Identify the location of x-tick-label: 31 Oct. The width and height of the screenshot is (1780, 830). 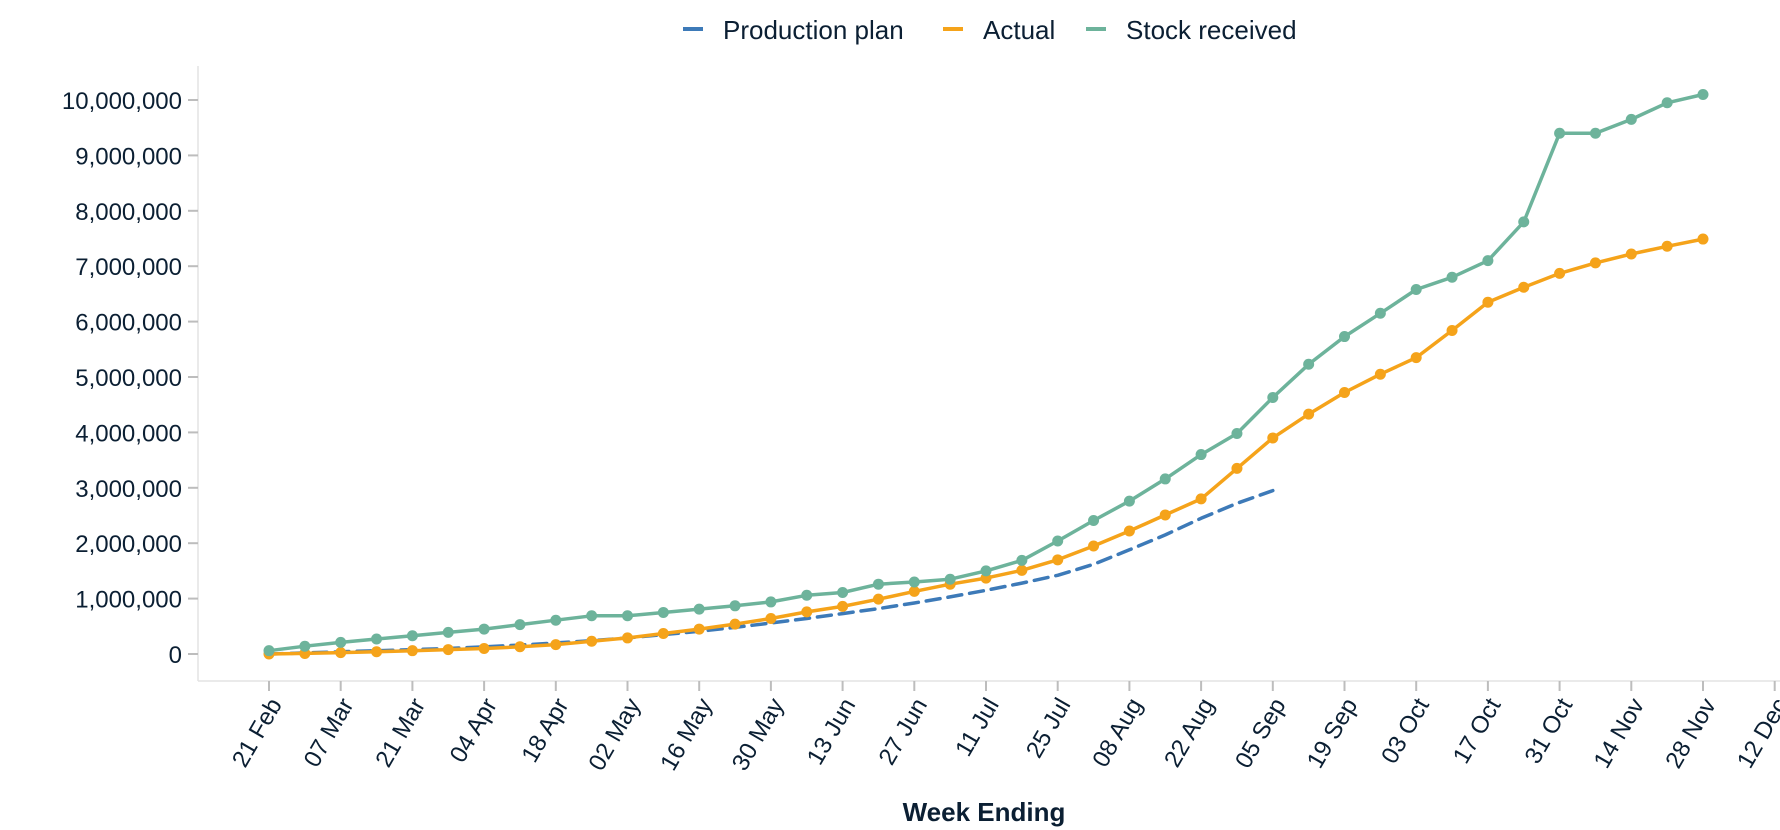
(1549, 730).